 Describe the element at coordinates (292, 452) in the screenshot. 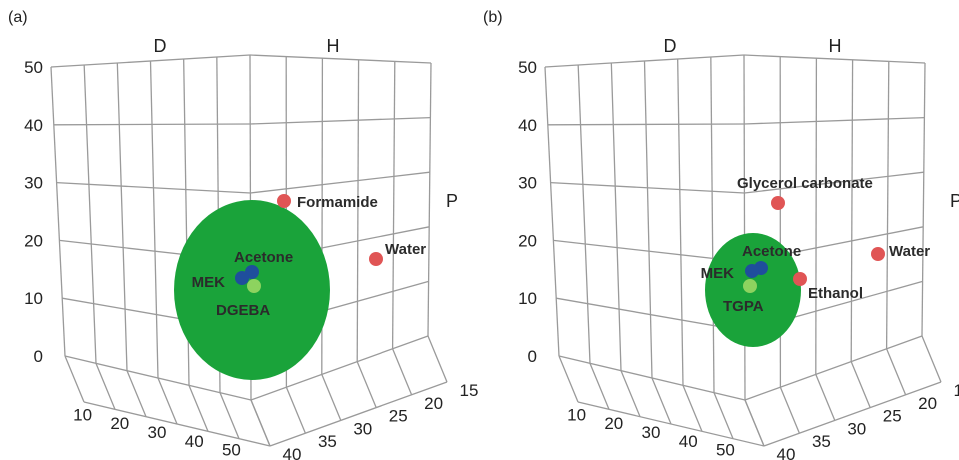

I see `right-tick-label: 40` at that location.